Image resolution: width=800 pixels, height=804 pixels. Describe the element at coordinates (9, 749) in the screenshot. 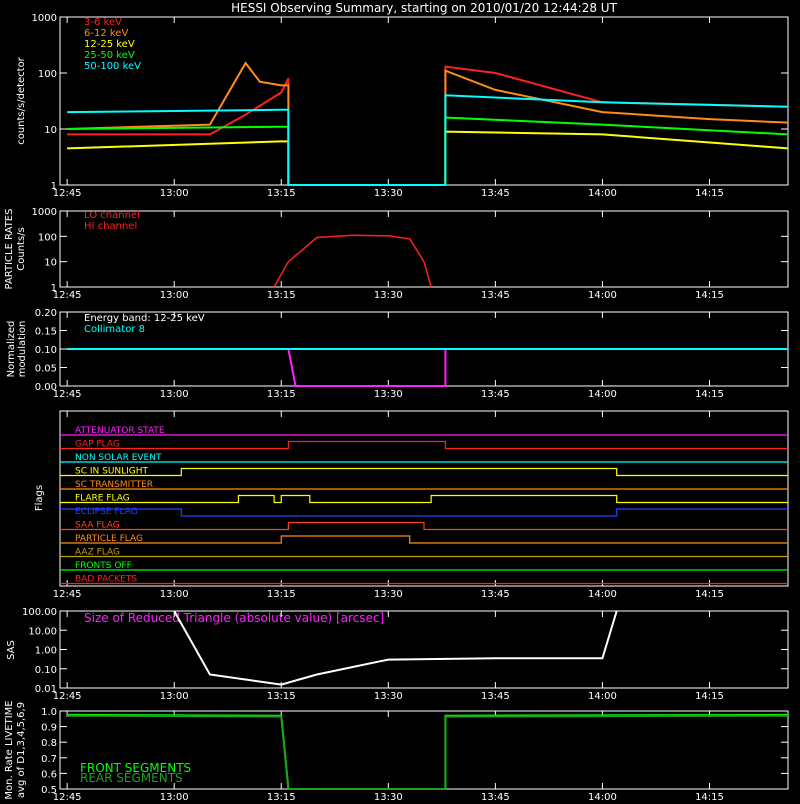

I see `livetime-ylabel-1: Mon. Rate LIVETIME` at that location.